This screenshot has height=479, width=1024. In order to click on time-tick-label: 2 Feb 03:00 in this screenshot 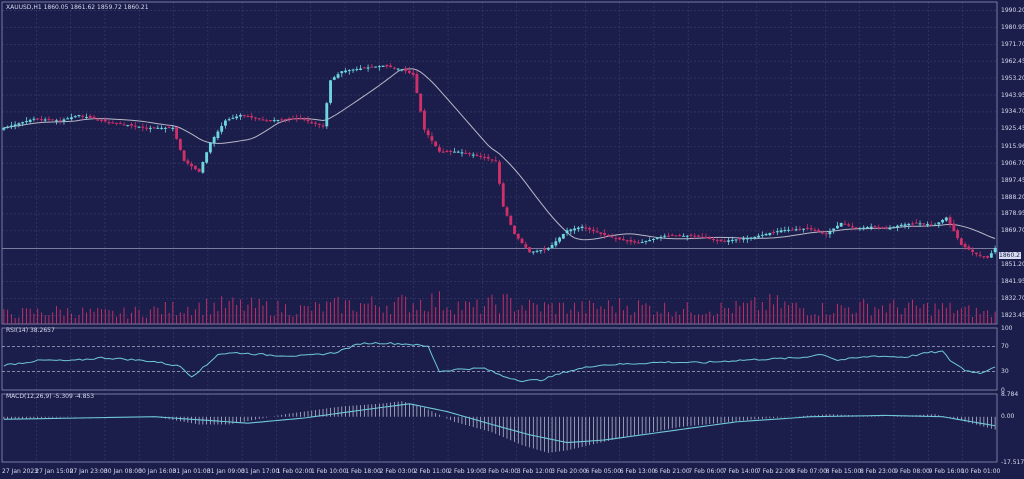, I will do `click(397, 471)`.